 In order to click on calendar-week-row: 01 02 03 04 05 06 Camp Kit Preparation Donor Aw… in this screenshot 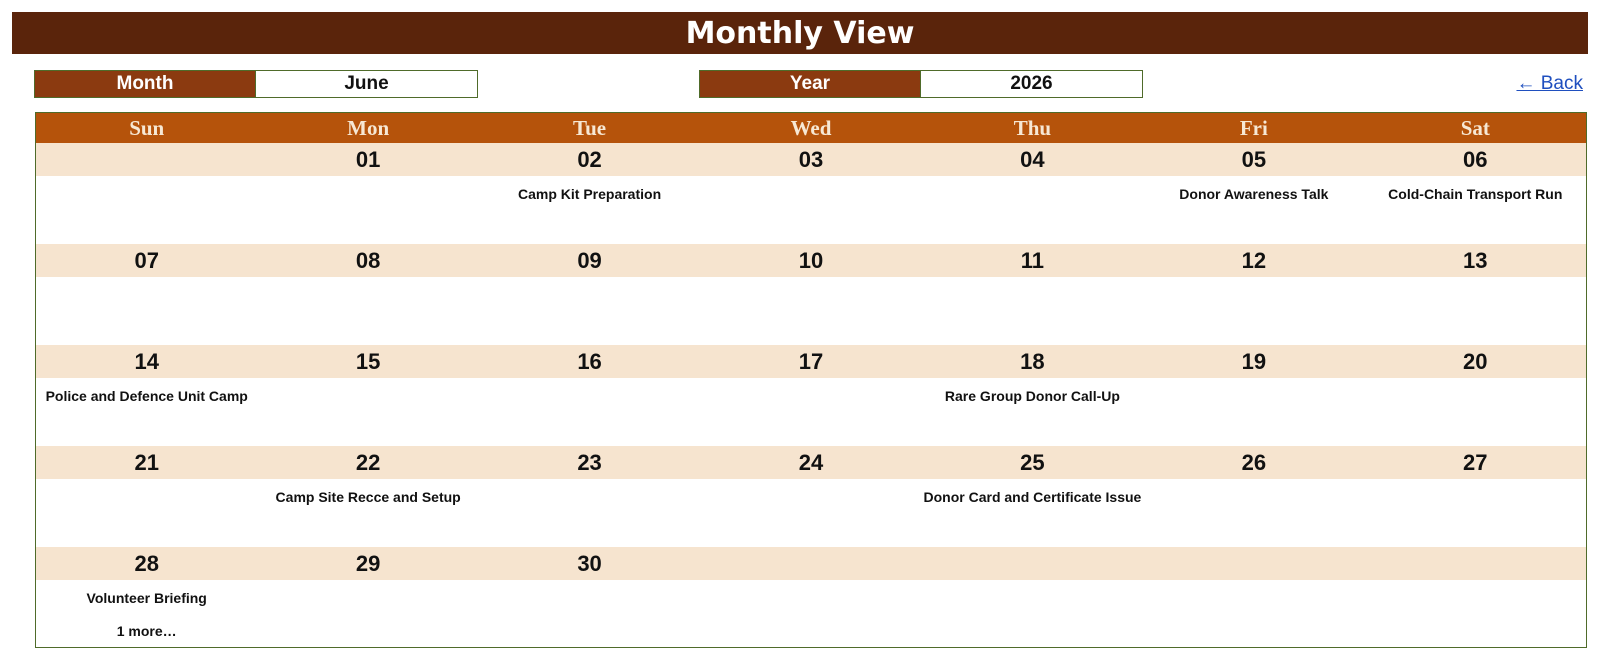, I will do `click(811, 193)`.